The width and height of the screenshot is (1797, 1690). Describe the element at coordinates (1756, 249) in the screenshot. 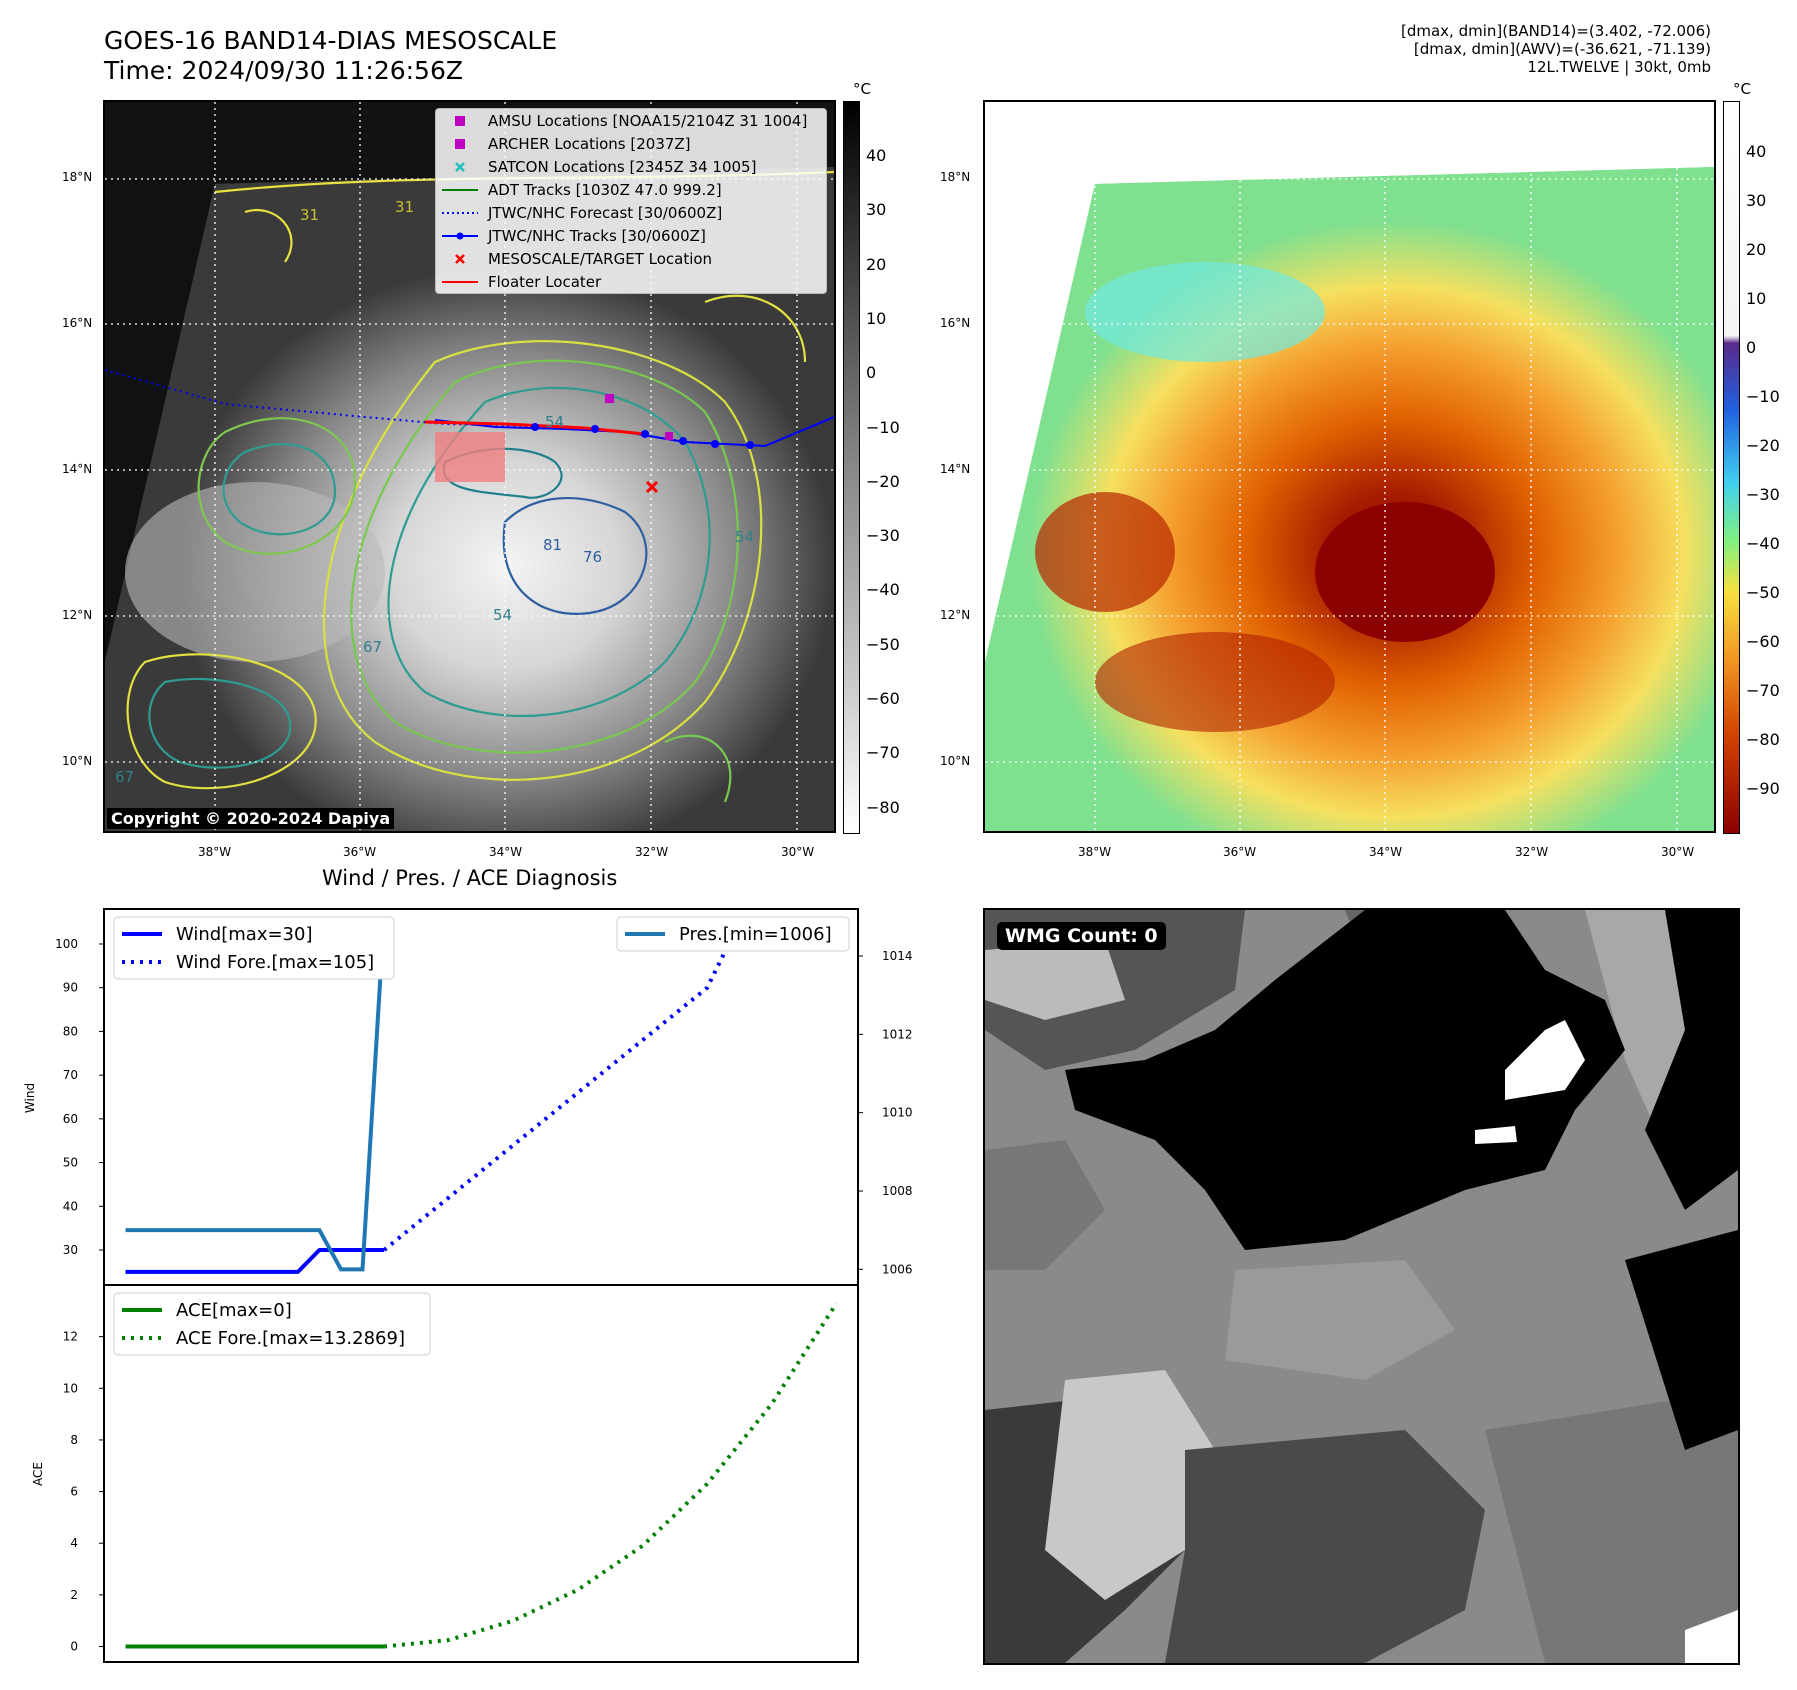

I see `colorbar-tick-label: 20` at that location.